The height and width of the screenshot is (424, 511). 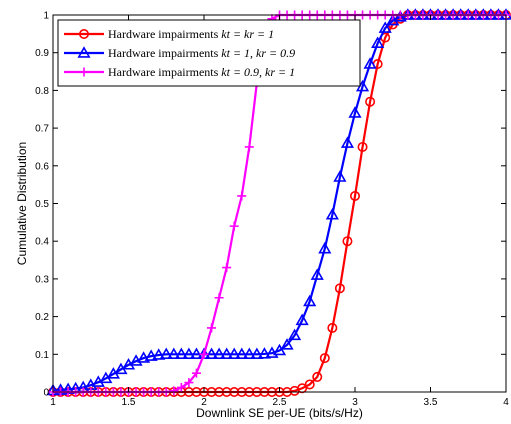 What do you see at coordinates (42, 91) in the screenshot?
I see `y-tick-label: 0.8` at bounding box center [42, 91].